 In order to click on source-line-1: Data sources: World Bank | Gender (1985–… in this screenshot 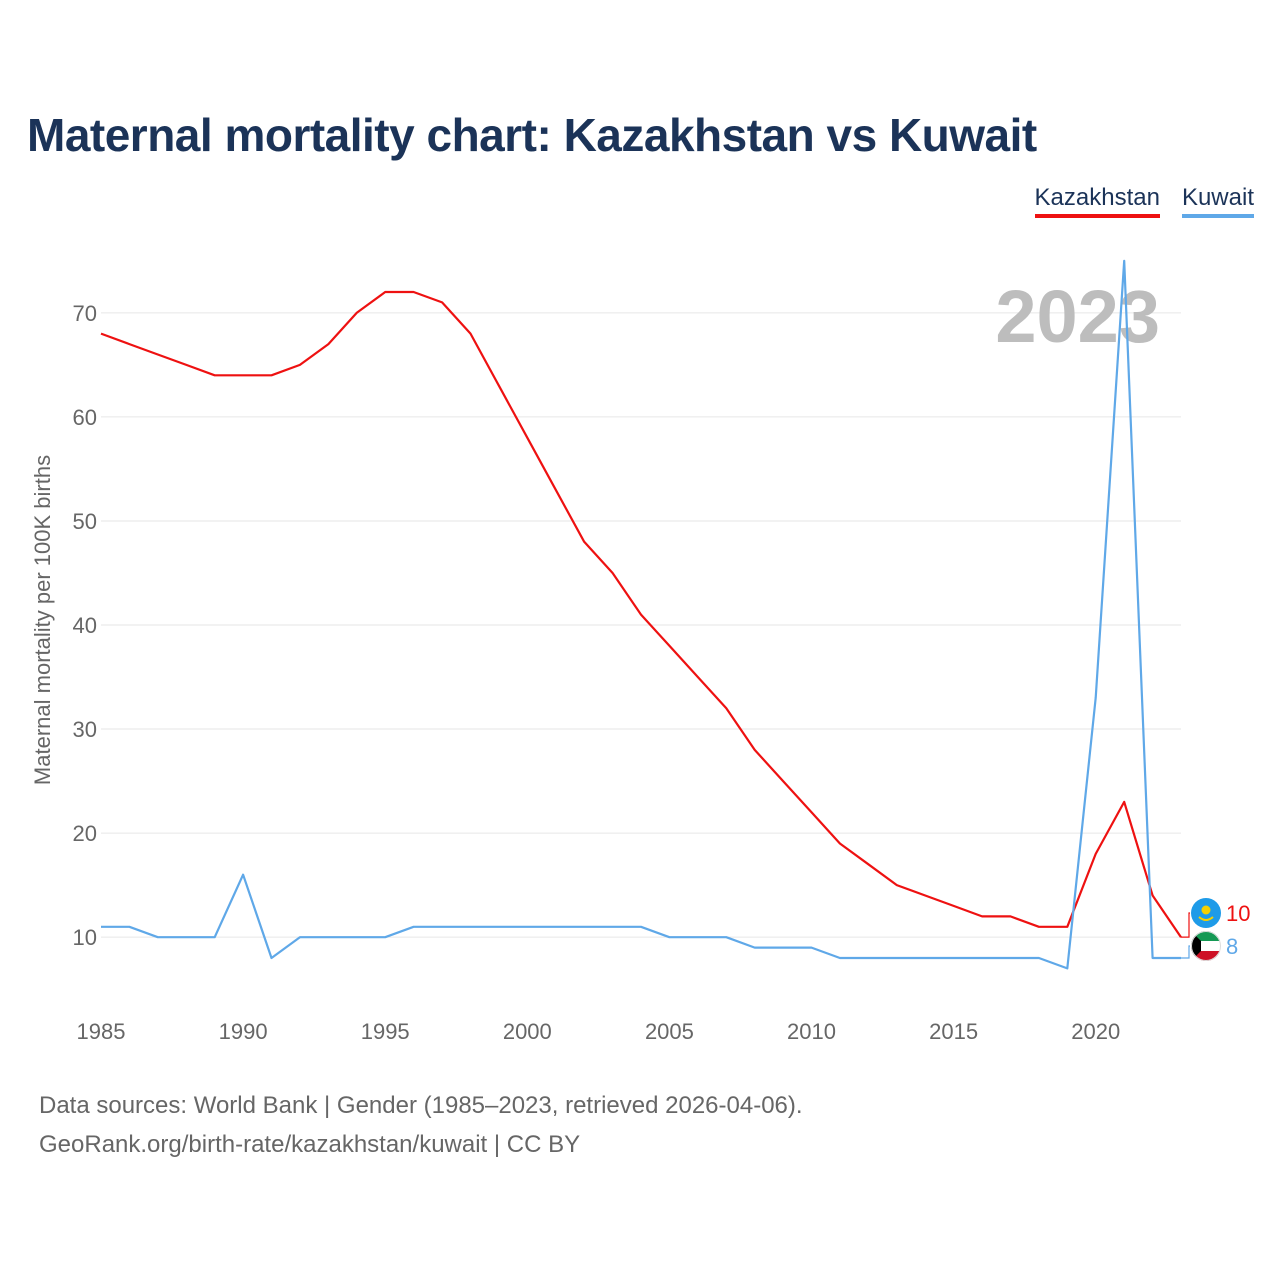, I will do `click(421, 1105)`.